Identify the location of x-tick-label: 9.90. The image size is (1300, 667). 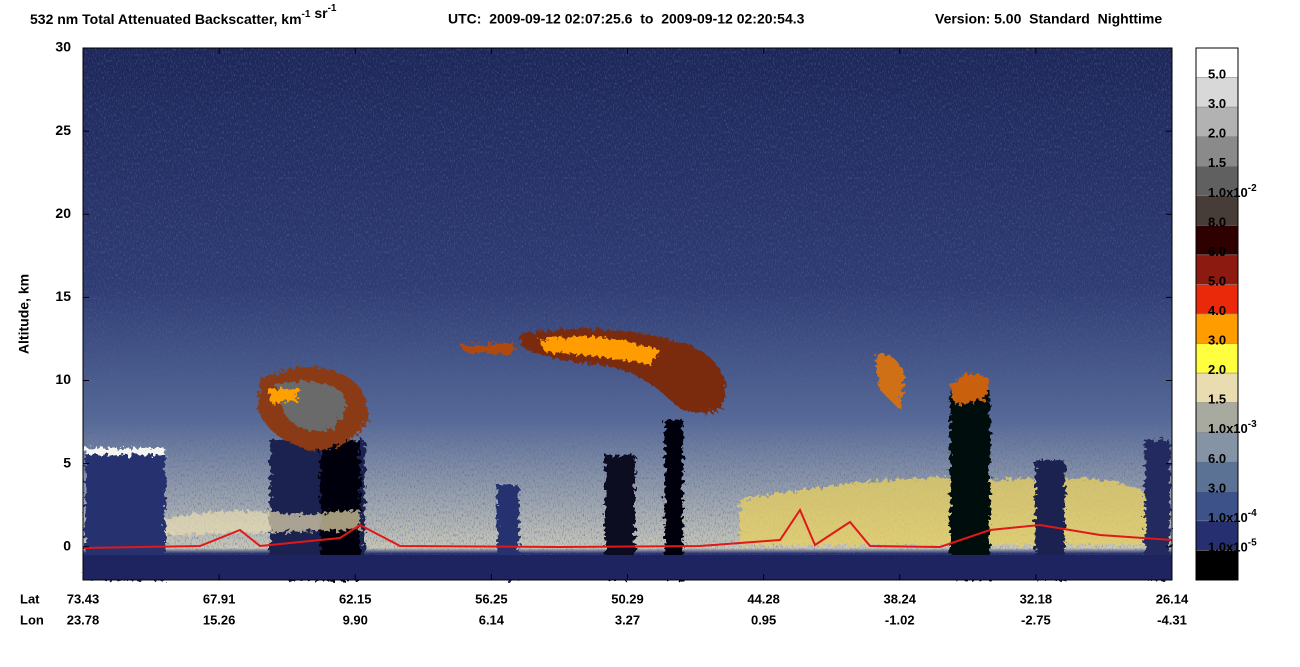
(355, 619).